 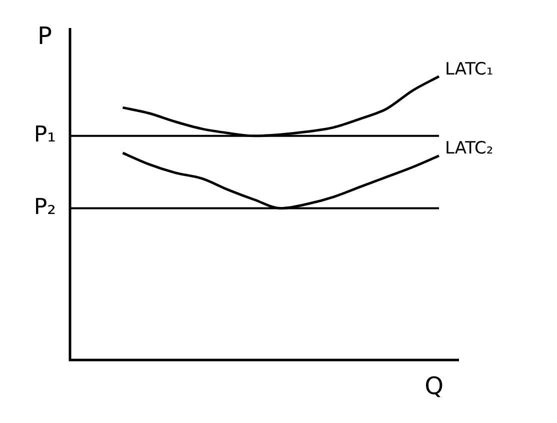 What do you see at coordinates (45, 36) in the screenshot?
I see `y-axis-title: P` at bounding box center [45, 36].